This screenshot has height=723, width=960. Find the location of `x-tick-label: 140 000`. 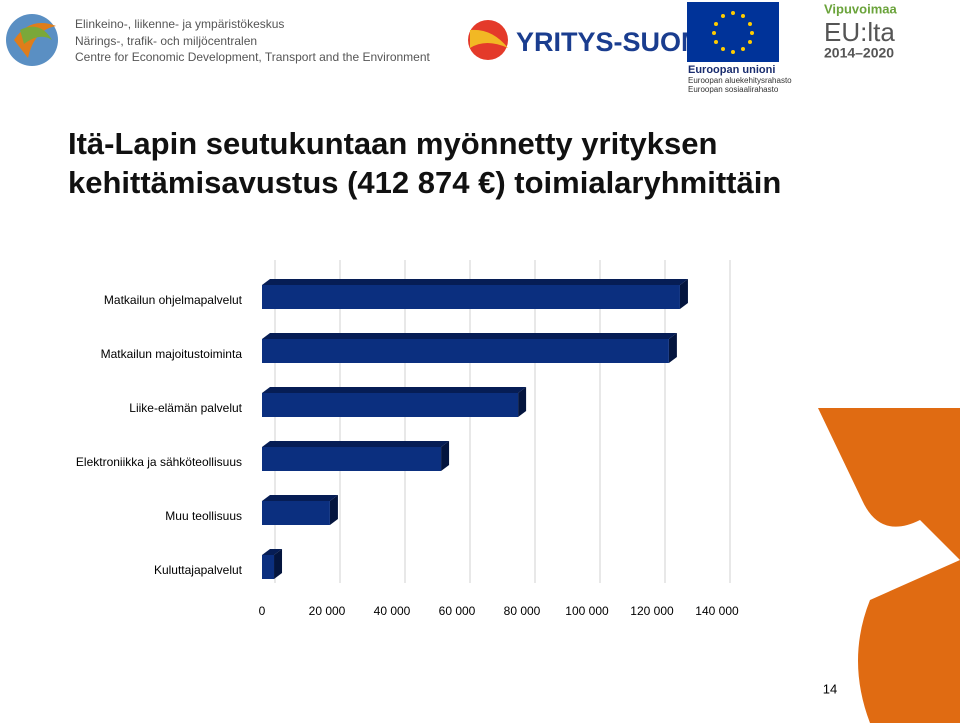

x-tick-label: 140 000 is located at coordinates (717, 611).